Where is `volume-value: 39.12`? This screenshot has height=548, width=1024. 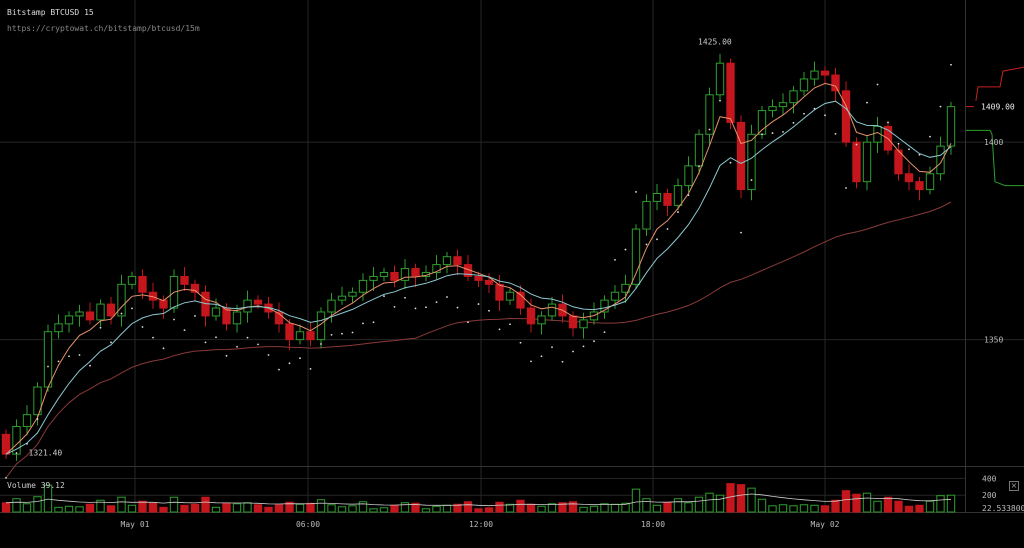
volume-value: 39.12 is located at coordinates (52, 485).